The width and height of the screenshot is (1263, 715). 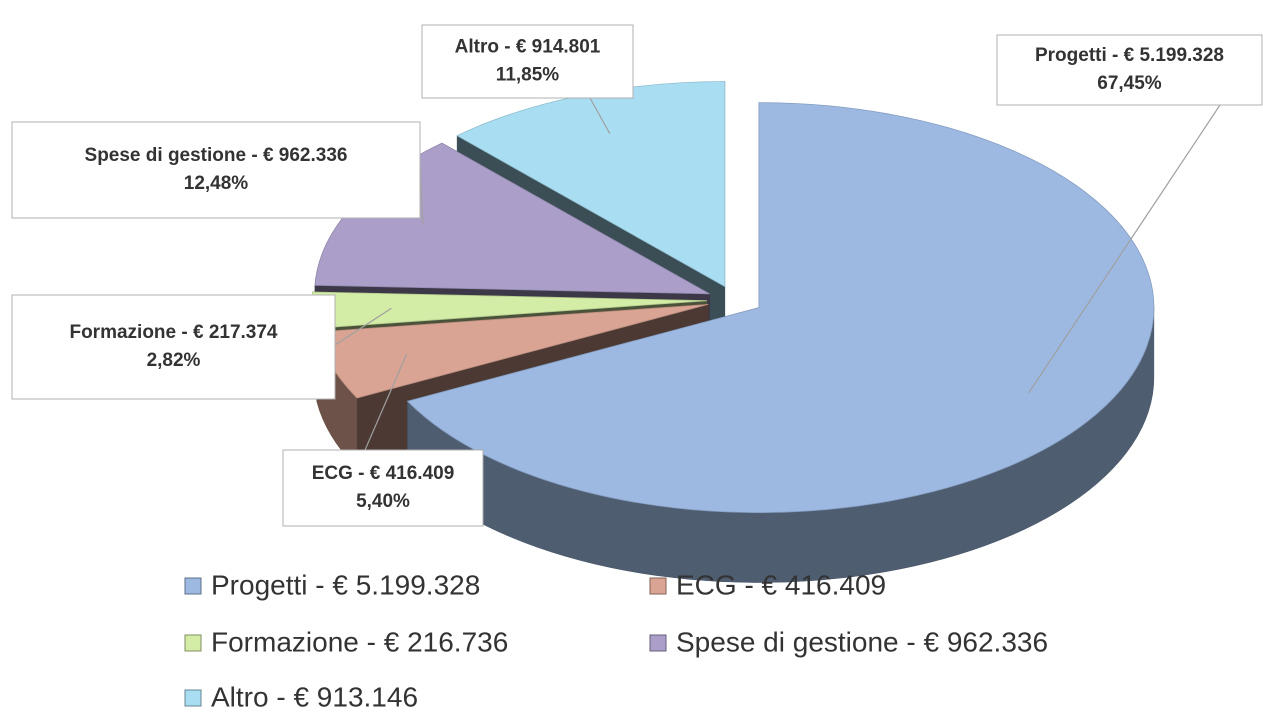 I want to click on legend-label: Formazione - € 216.736, so click(x=359, y=641).